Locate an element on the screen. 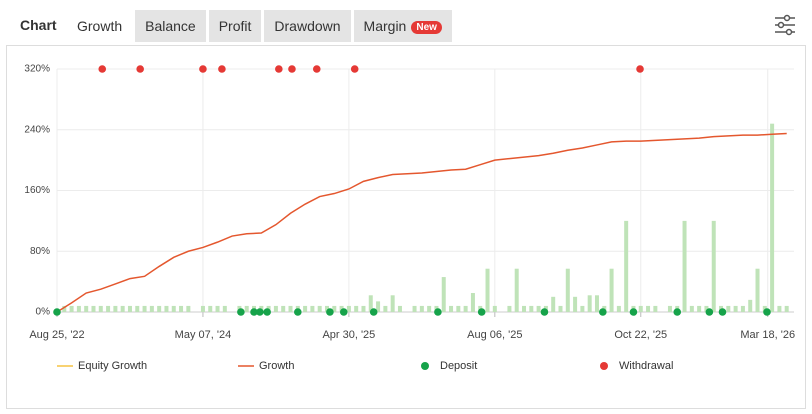 This screenshot has height=414, width=812. widget-title: Chart is located at coordinates (38, 25).